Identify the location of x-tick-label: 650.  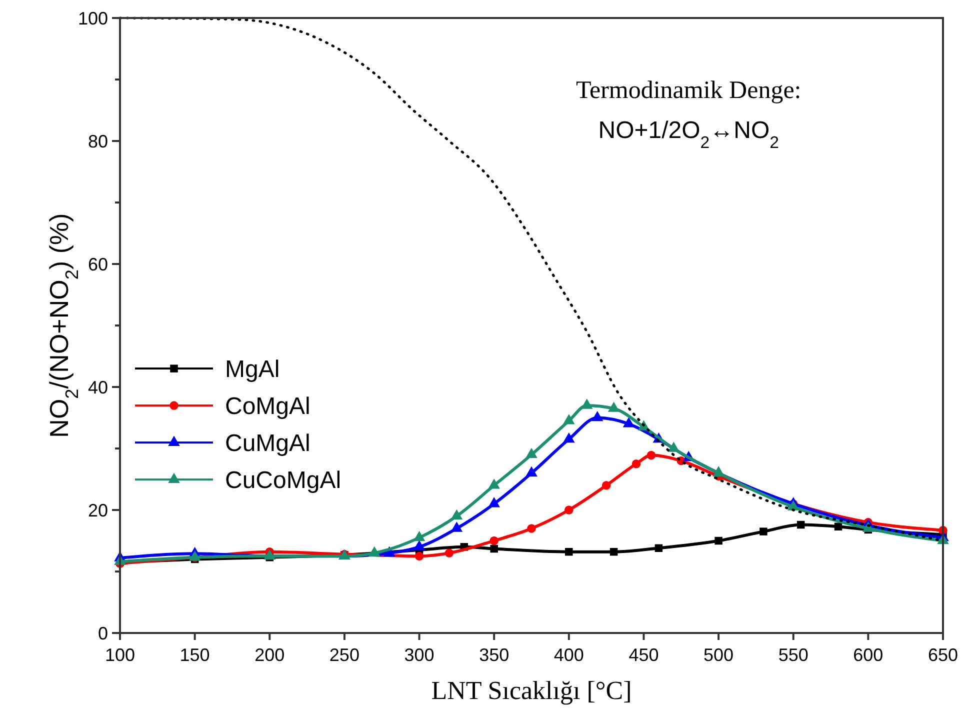
(943, 655).